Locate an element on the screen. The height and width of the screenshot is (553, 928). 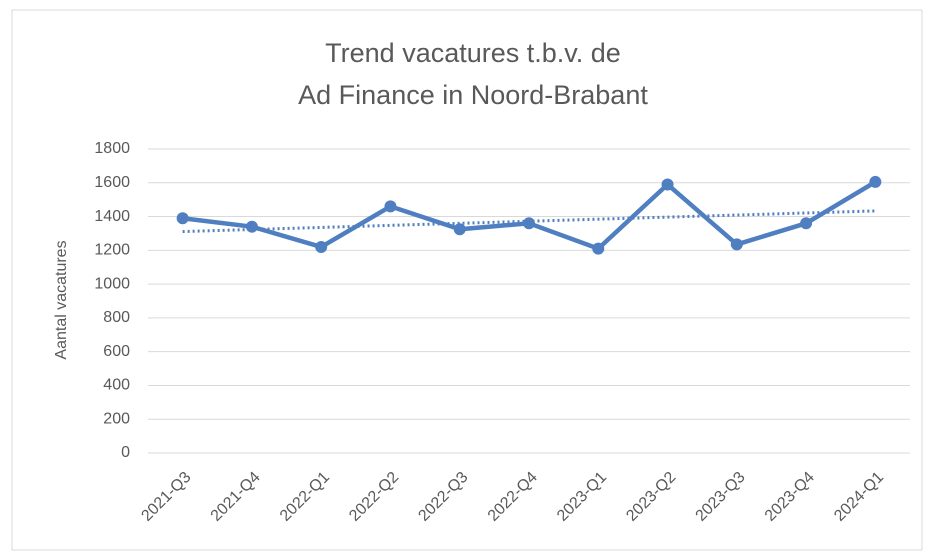
y-tick-label: 1400 is located at coordinates (112, 216).